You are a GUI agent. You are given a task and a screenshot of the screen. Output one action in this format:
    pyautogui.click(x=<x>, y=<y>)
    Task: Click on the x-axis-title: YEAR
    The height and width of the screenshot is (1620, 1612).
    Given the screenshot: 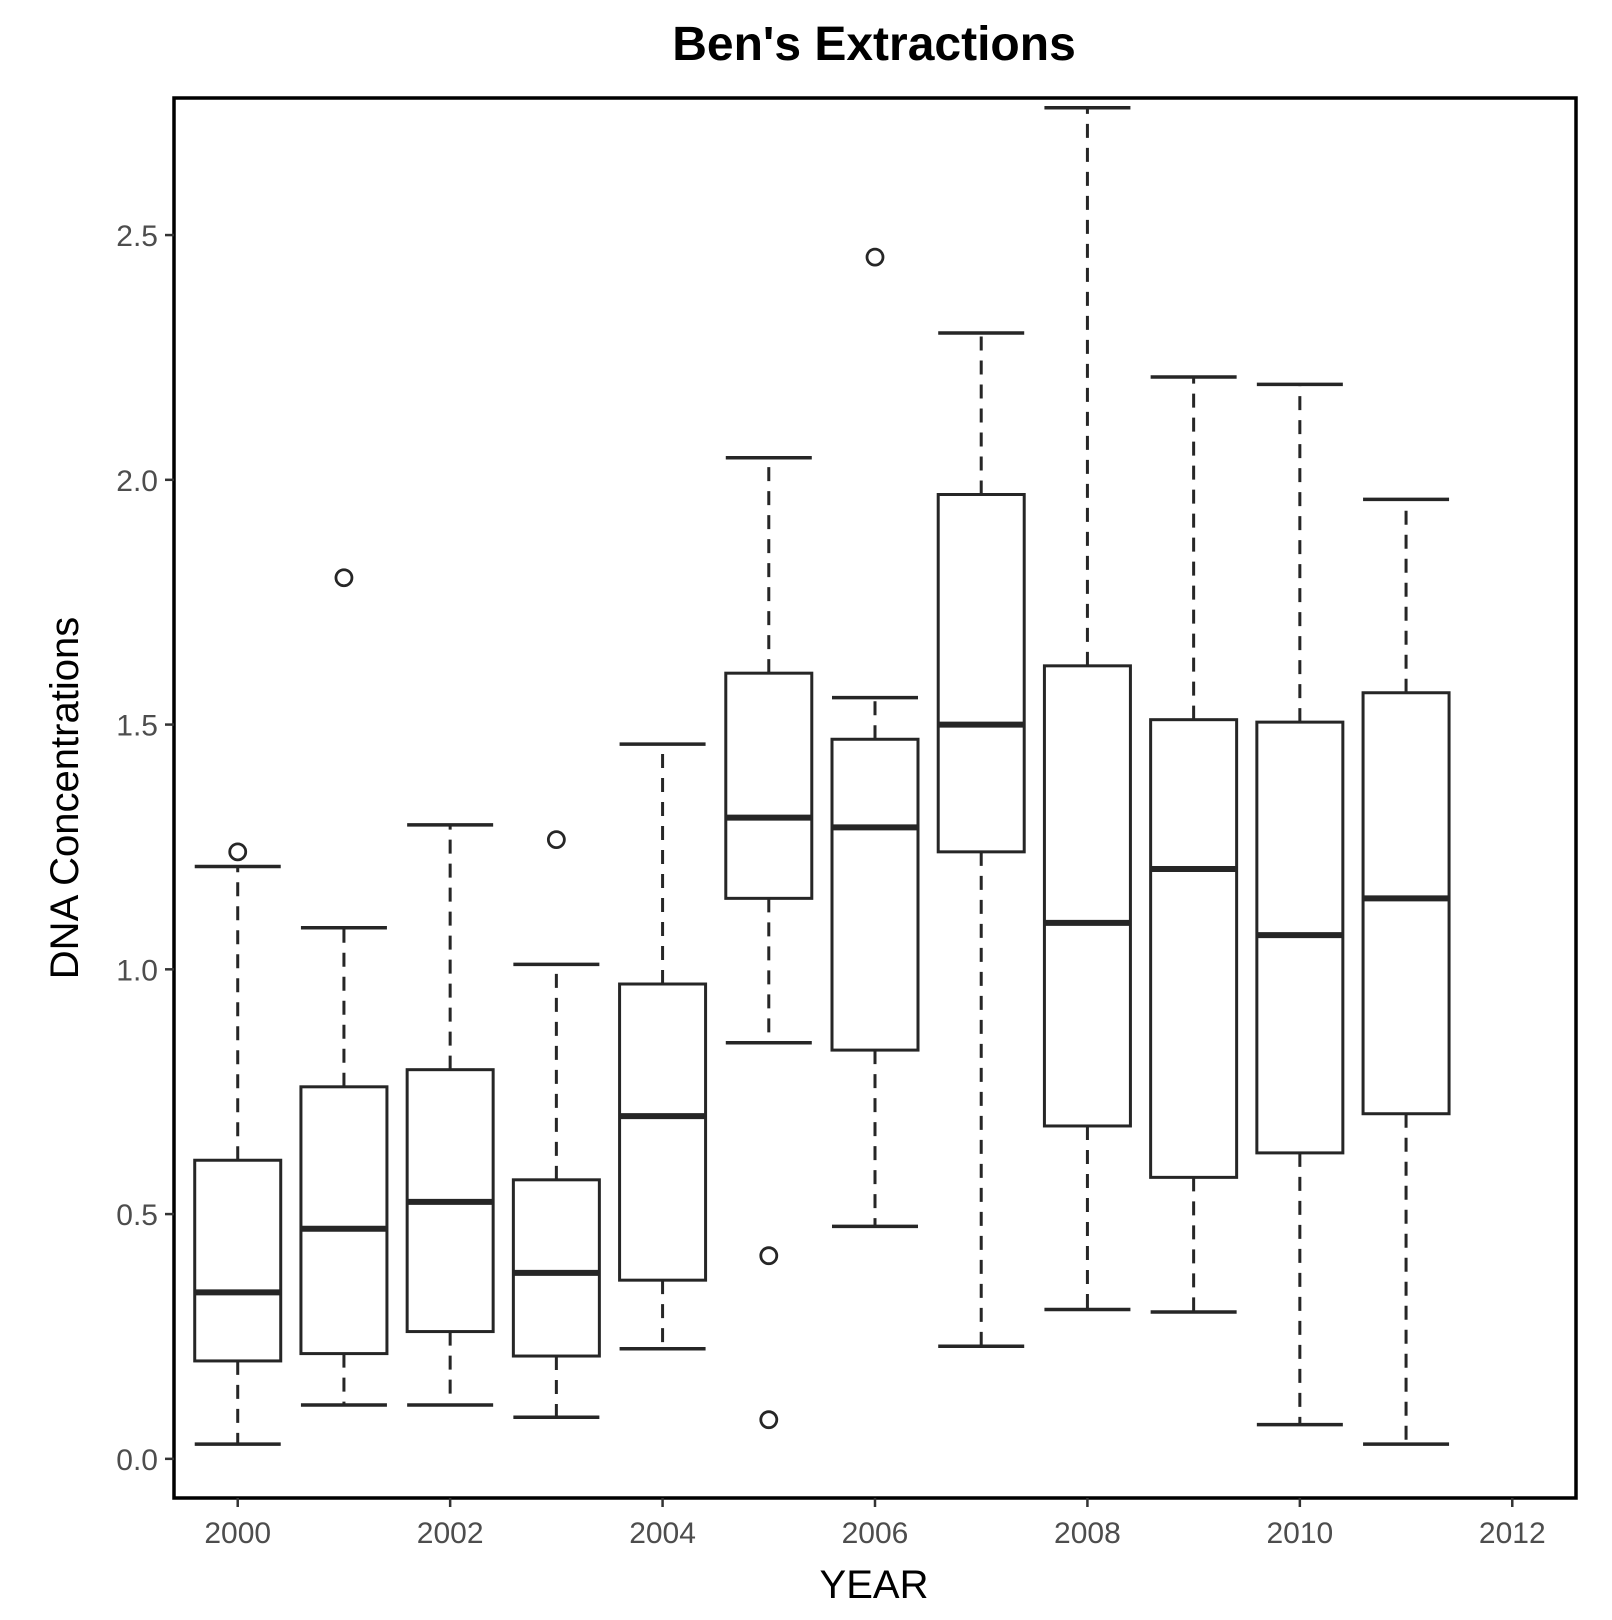 What is the action you would take?
    pyautogui.click(x=874, y=1585)
    